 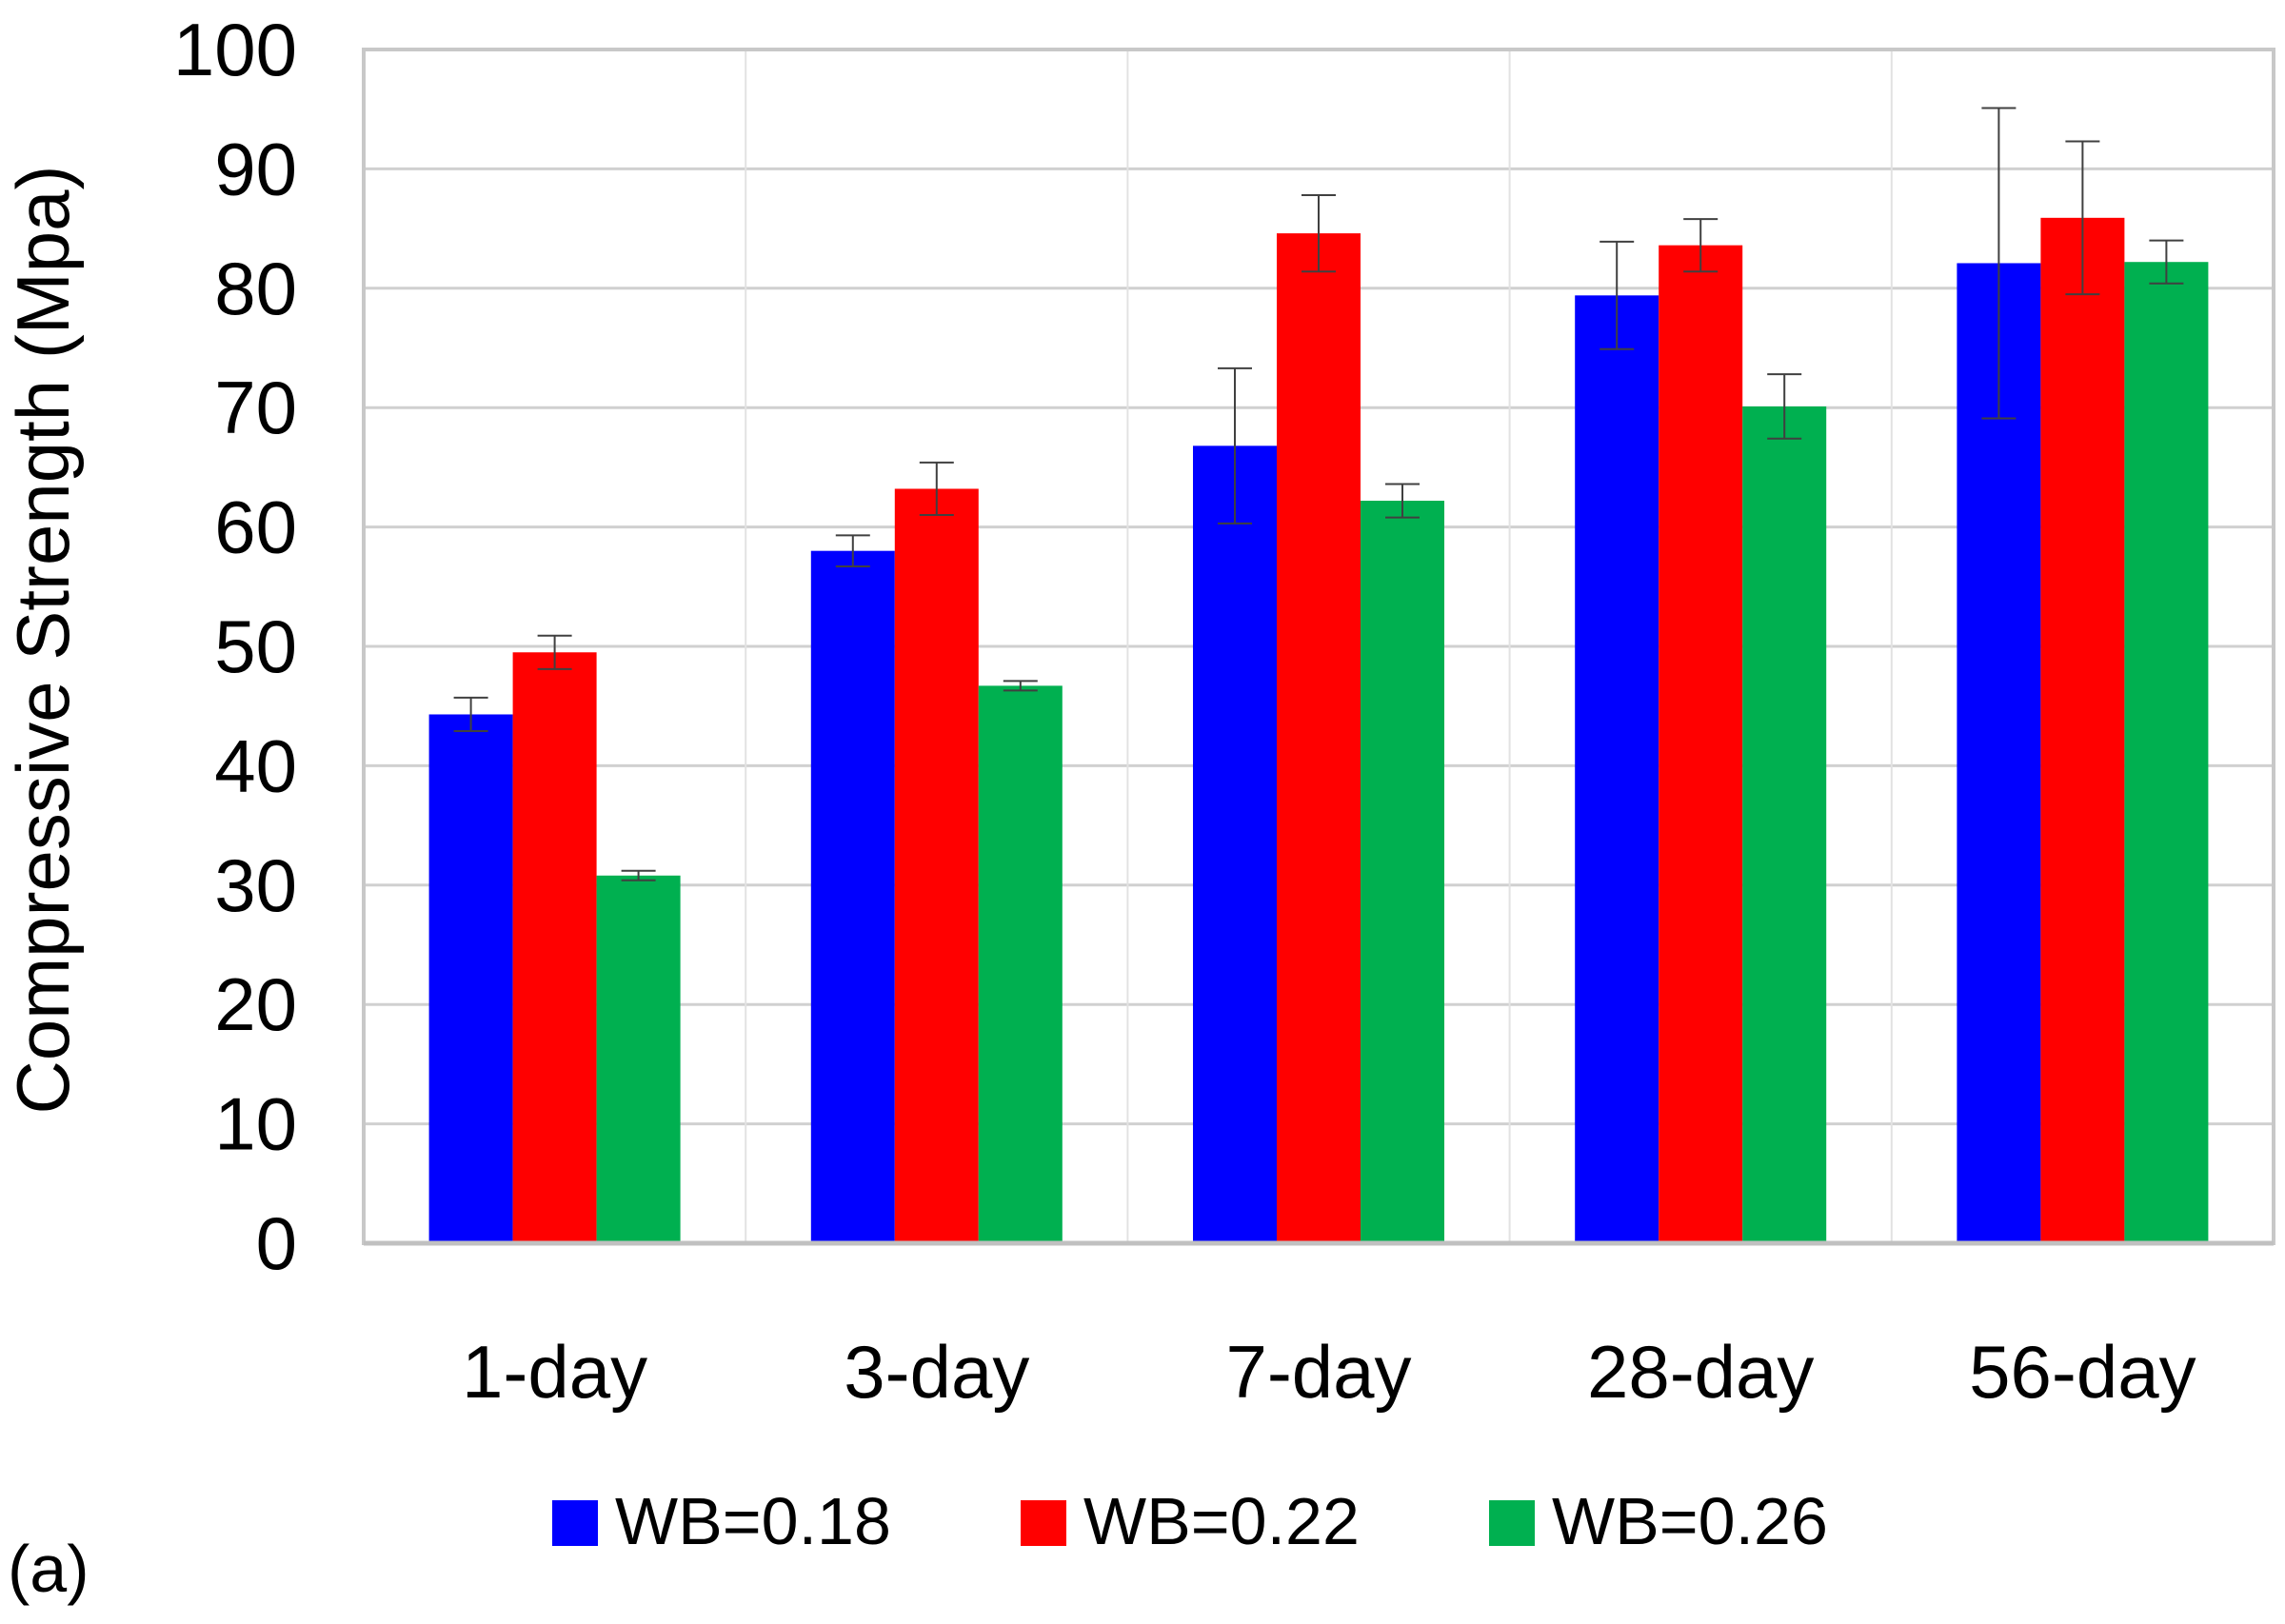 I want to click on y-tick-label: 30, so click(x=255, y=885).